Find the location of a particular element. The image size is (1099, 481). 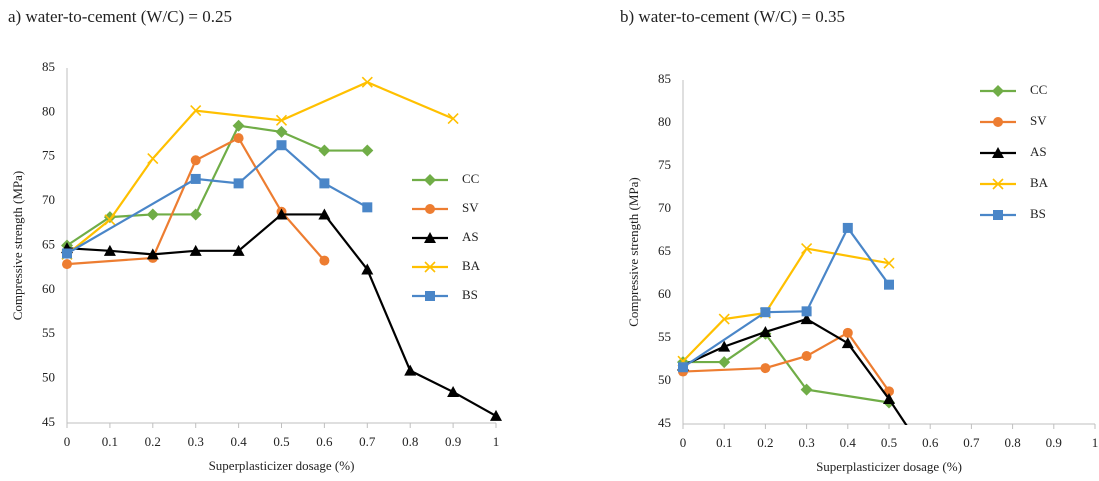

y-tick-label: 85 is located at coordinates (664, 78).